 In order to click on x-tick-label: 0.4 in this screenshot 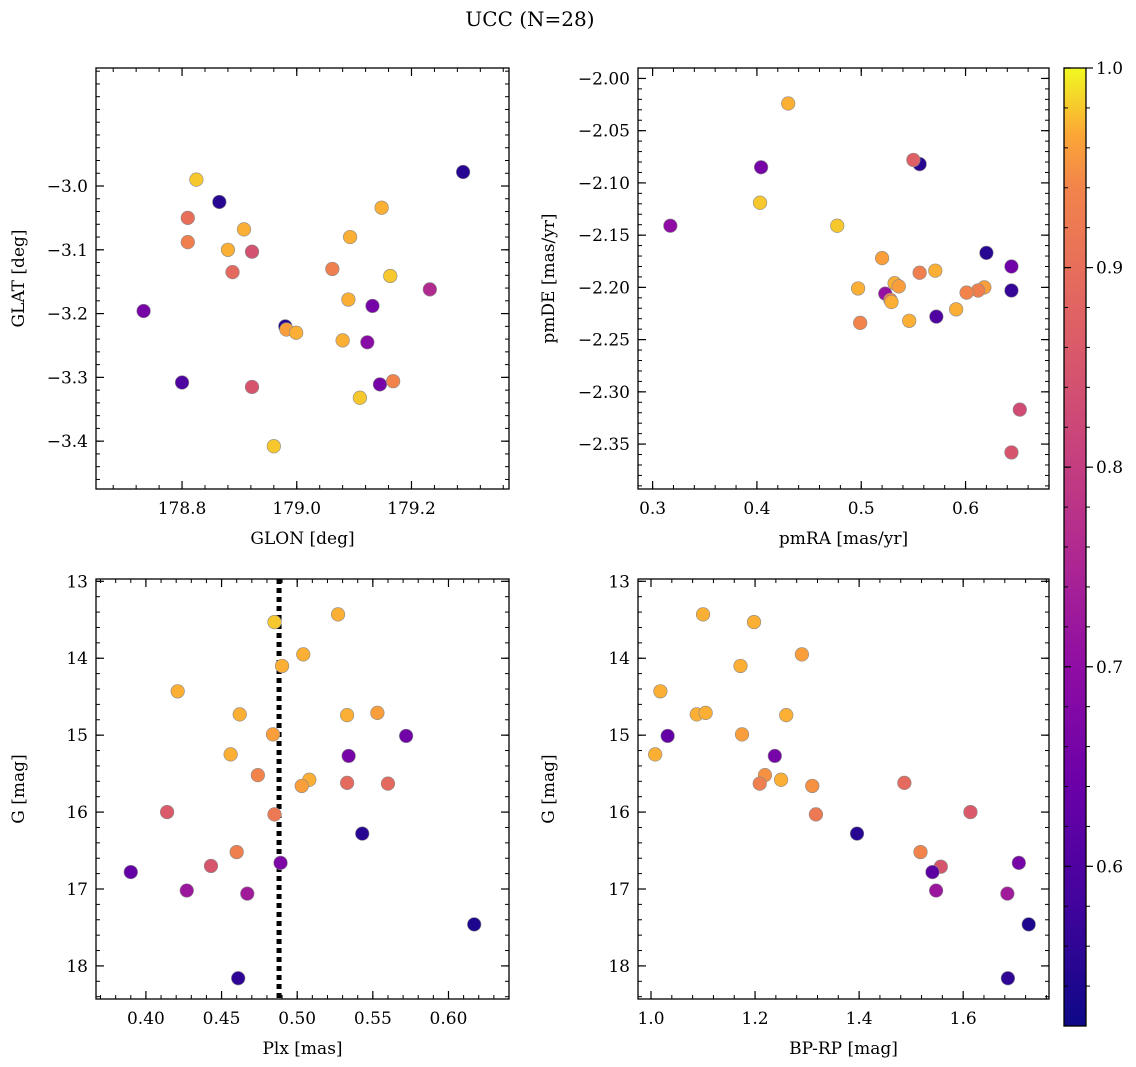, I will do `click(756, 509)`.